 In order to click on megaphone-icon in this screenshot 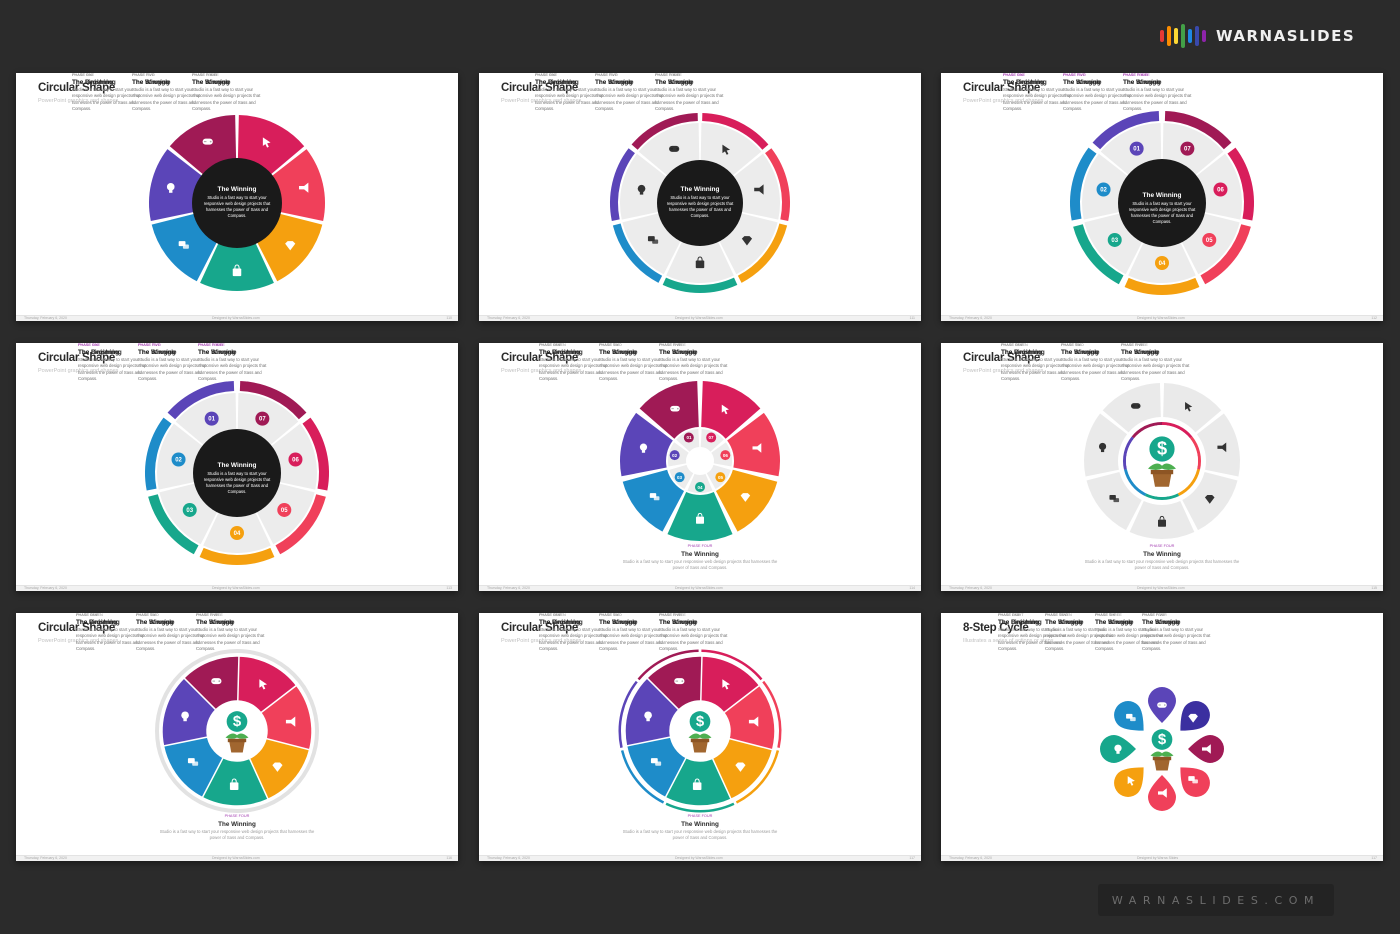, I will do `click(1162, 793)`.